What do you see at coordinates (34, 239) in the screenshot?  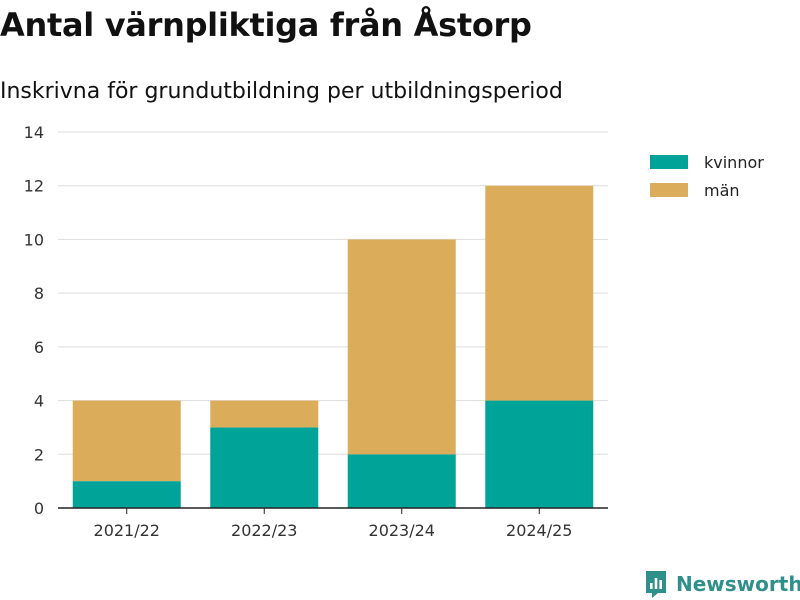 I see `y-tick-label: 10` at bounding box center [34, 239].